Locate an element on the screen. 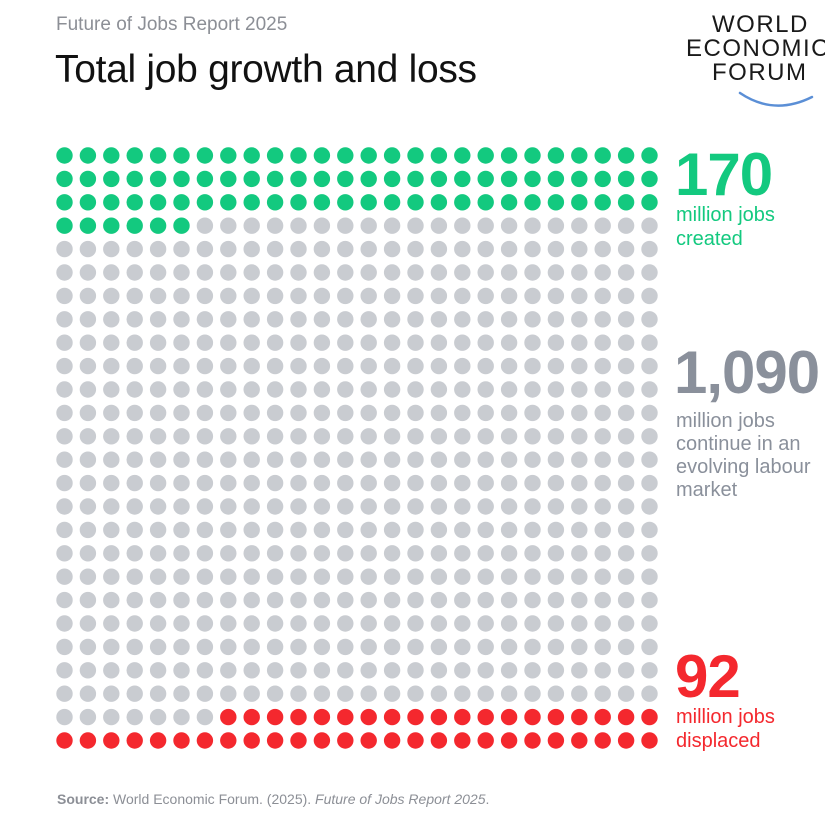 The image size is (825, 827). source-report-title: Future of Jobs Report 2025 is located at coordinates (400, 799).